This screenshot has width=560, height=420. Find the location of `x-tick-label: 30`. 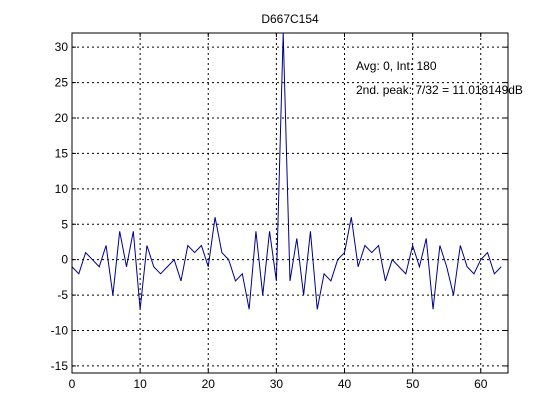

x-tick-label: 30 is located at coordinates (277, 384).